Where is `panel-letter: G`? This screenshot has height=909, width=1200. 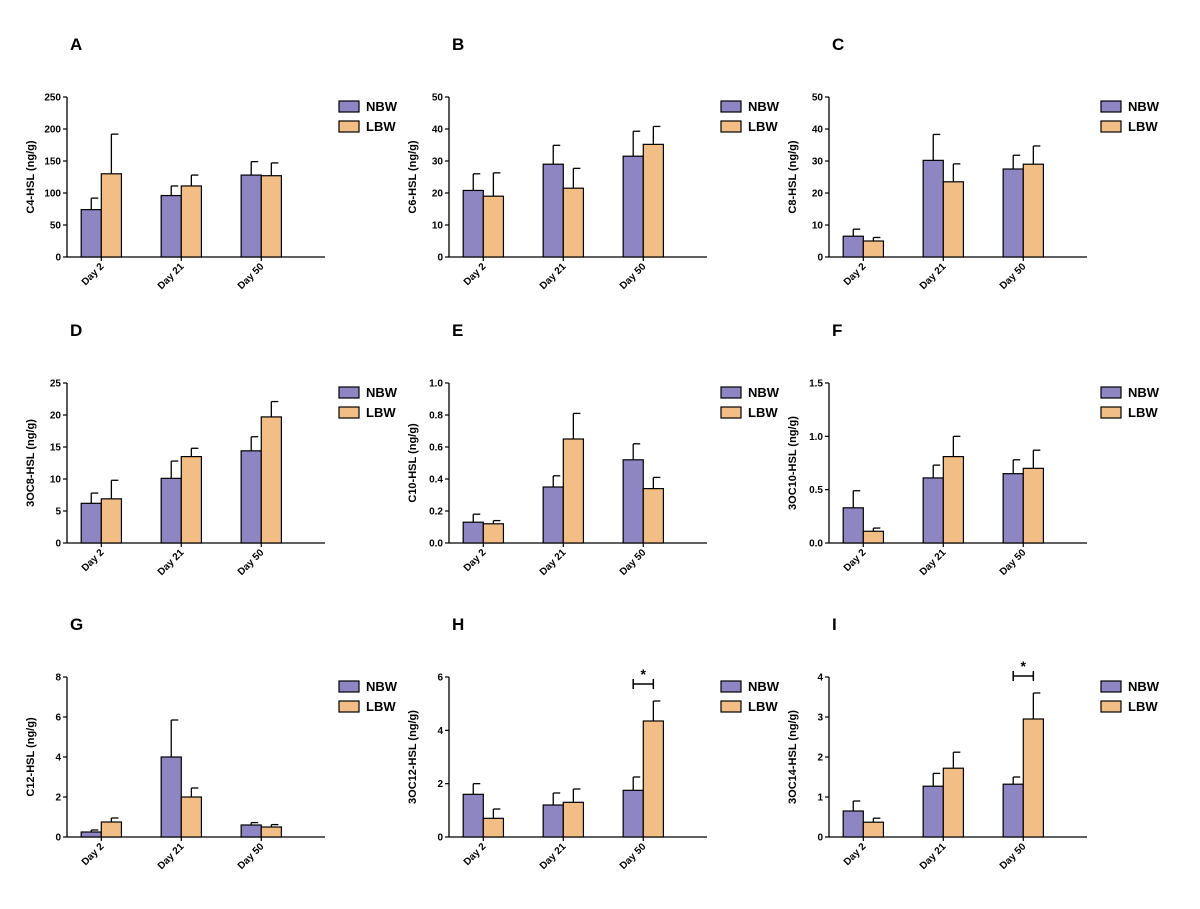
panel-letter: G is located at coordinates (76, 624).